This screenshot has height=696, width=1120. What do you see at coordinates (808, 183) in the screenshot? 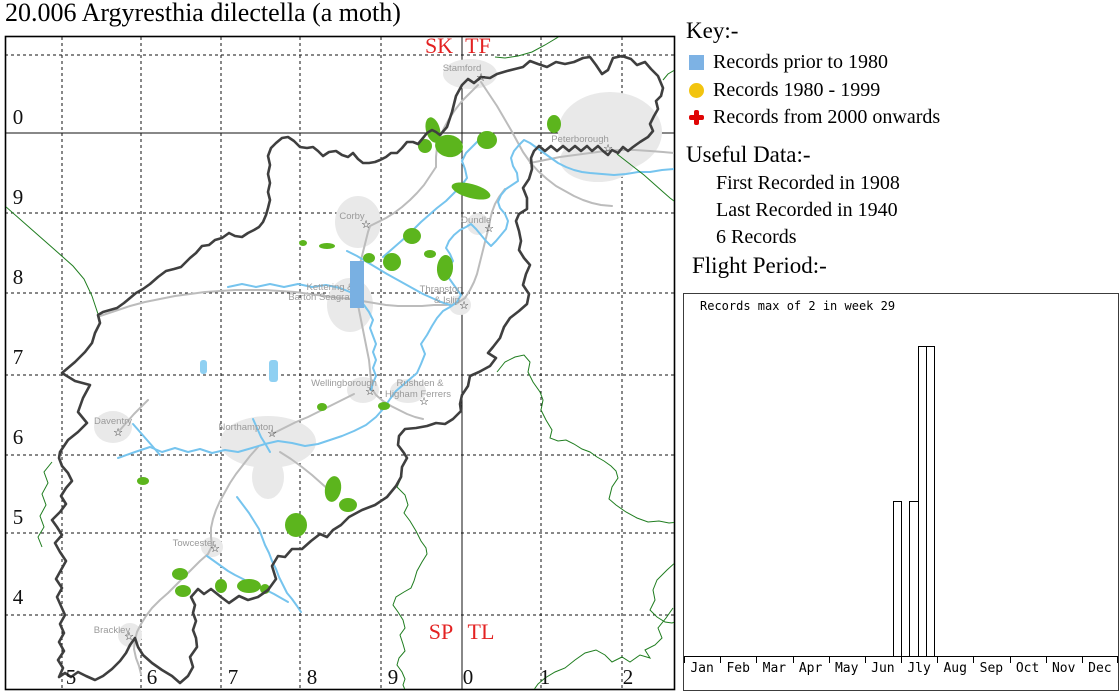
I see `useful-data-first-recorded: First Recorded in 1908` at bounding box center [808, 183].